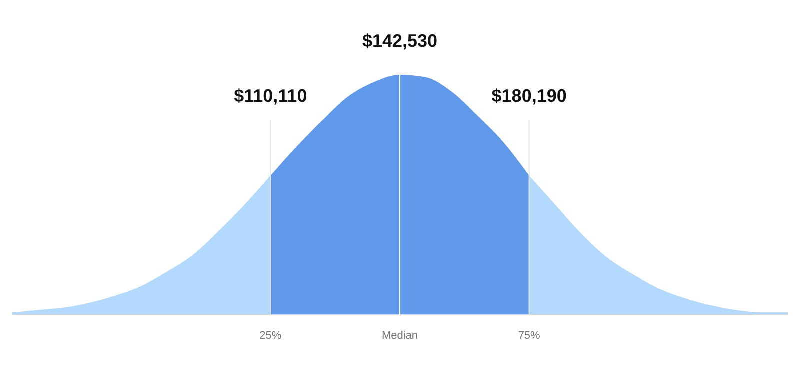 The height and width of the screenshot is (371, 793). What do you see at coordinates (529, 96) in the screenshot?
I see `ref-line-label: $180,190` at bounding box center [529, 96].